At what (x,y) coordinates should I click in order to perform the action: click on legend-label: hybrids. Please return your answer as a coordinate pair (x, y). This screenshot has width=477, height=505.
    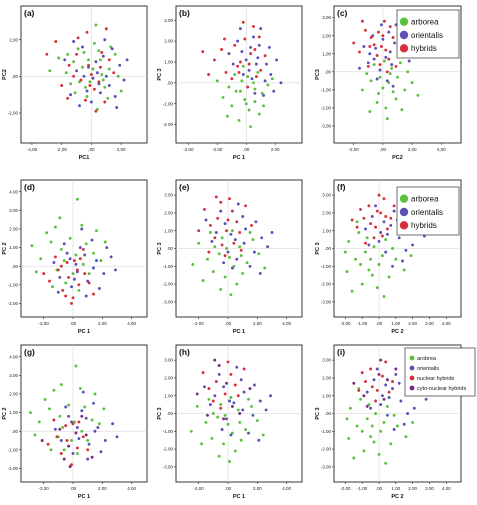
    Looking at the image, I should click on (424, 48).